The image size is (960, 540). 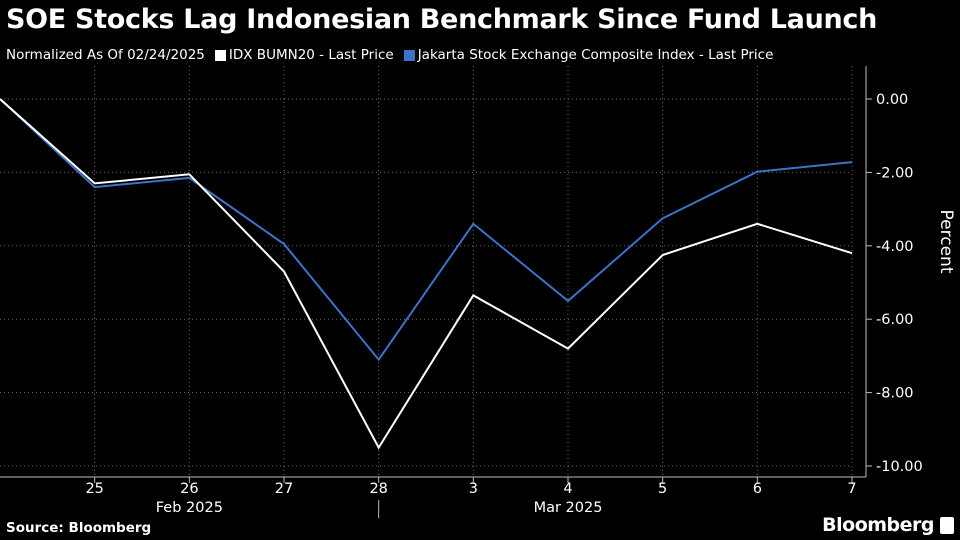 What do you see at coordinates (895, 320) in the screenshot?
I see `y-tick-label: -6.00` at bounding box center [895, 320].